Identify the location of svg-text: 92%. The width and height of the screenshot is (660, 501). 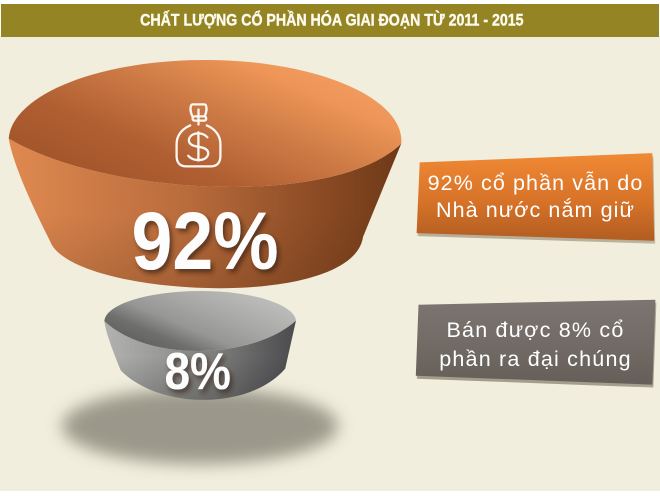
(205, 241).